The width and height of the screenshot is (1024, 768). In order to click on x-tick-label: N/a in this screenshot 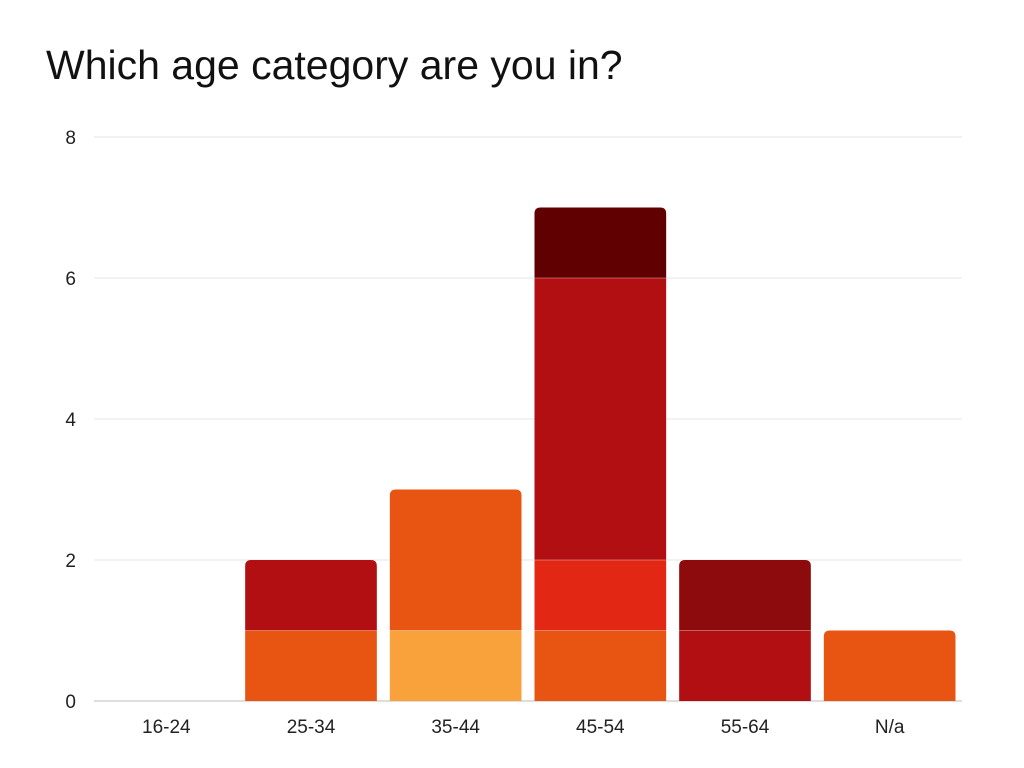, I will do `click(890, 727)`.